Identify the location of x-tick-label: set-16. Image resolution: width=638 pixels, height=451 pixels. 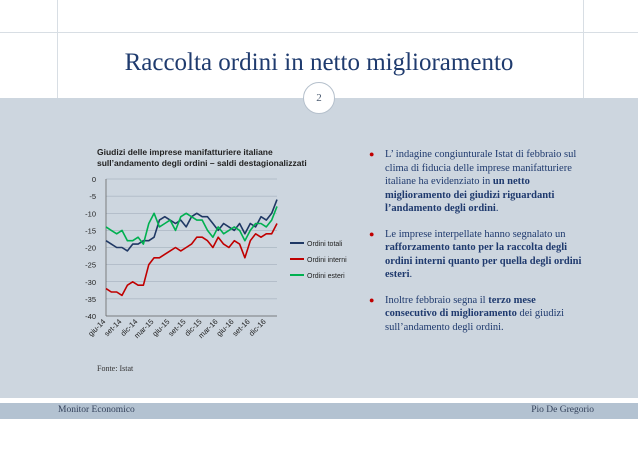
(241, 327).